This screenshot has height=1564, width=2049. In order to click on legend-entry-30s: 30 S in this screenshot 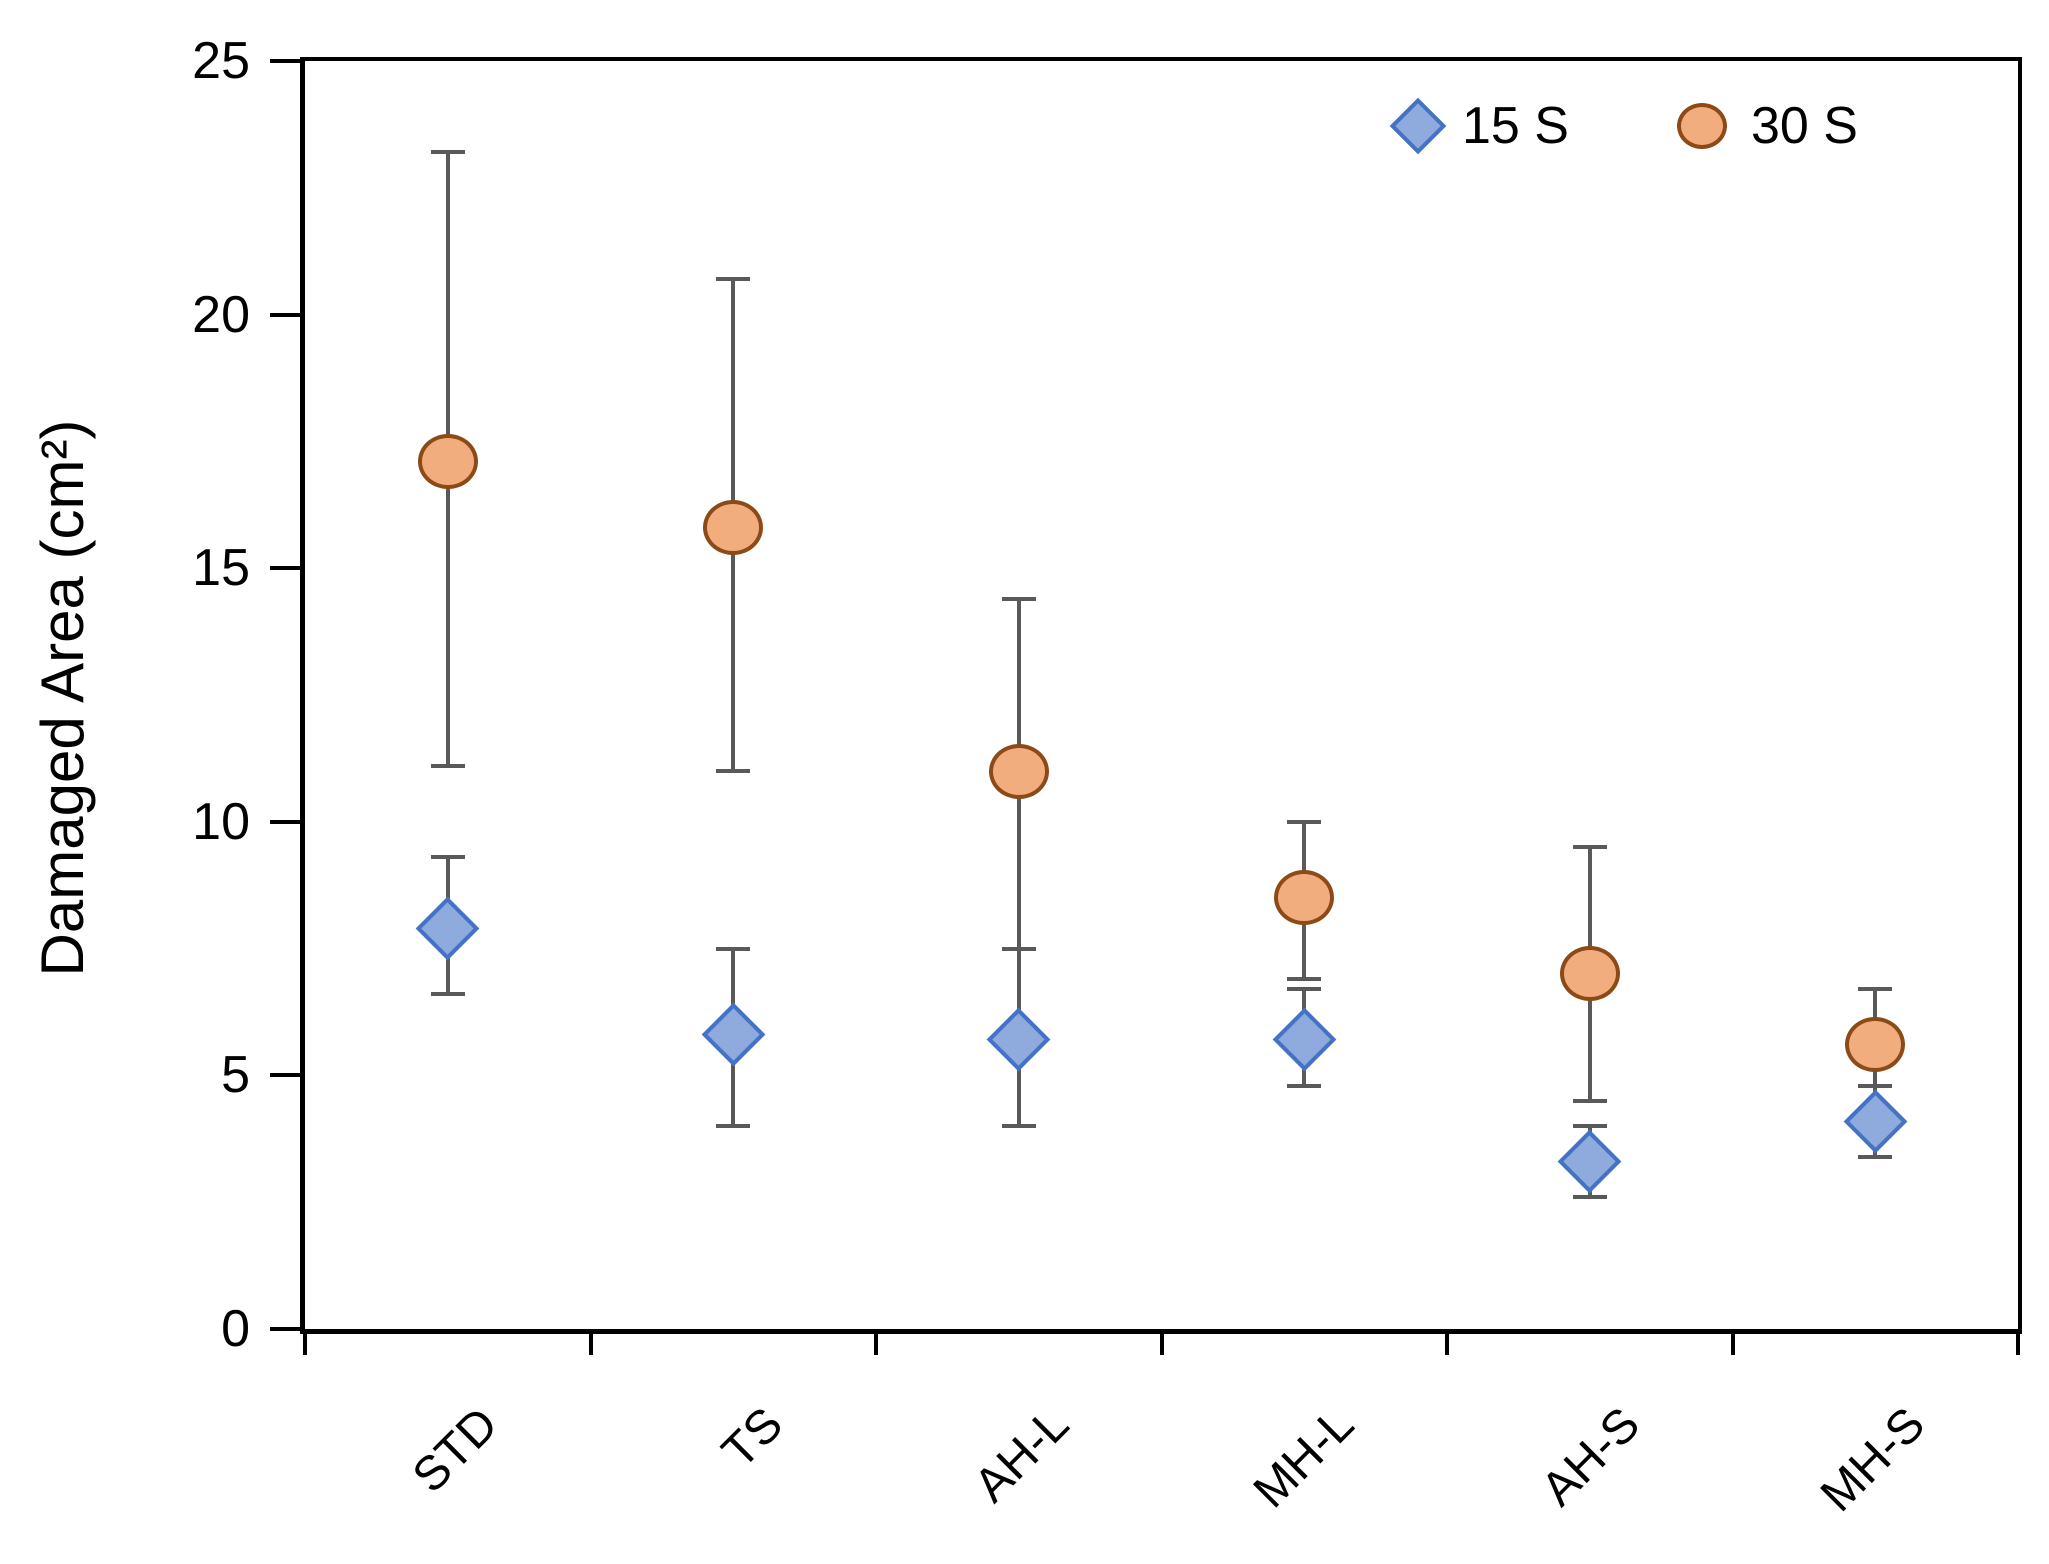, I will do `click(1767, 126)`.